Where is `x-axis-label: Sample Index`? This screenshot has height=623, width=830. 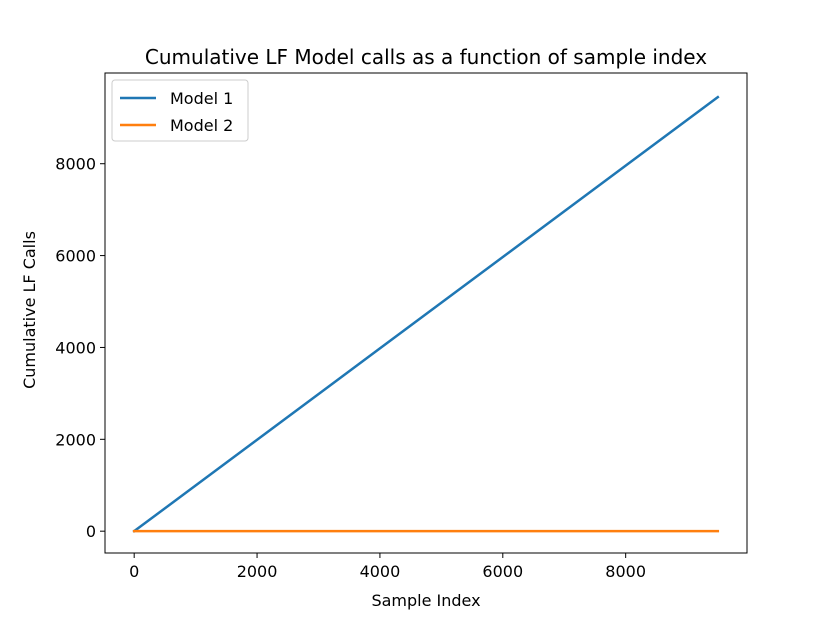 x-axis-label: Sample Index is located at coordinates (425, 600).